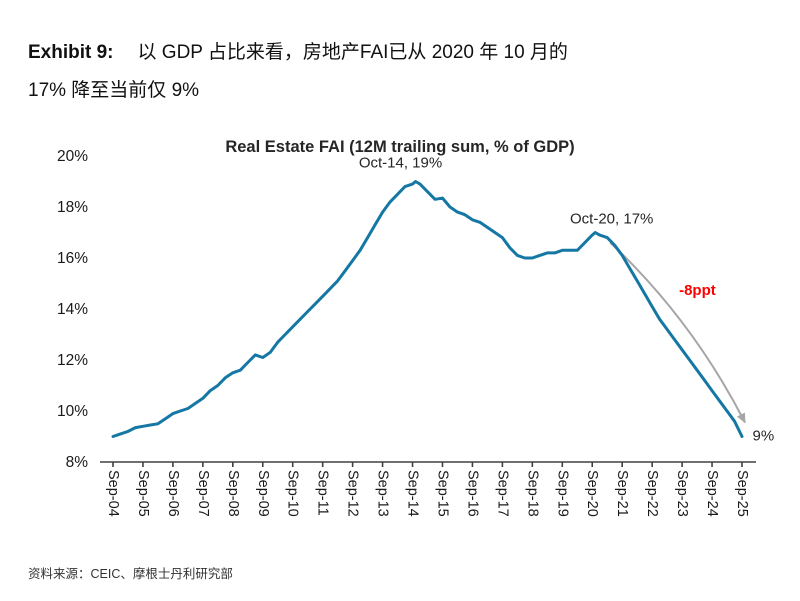 The width and height of the screenshot is (800, 601). I want to click on exhibit-title-line2: 17% 降至当前仅 9%, so click(114, 90).